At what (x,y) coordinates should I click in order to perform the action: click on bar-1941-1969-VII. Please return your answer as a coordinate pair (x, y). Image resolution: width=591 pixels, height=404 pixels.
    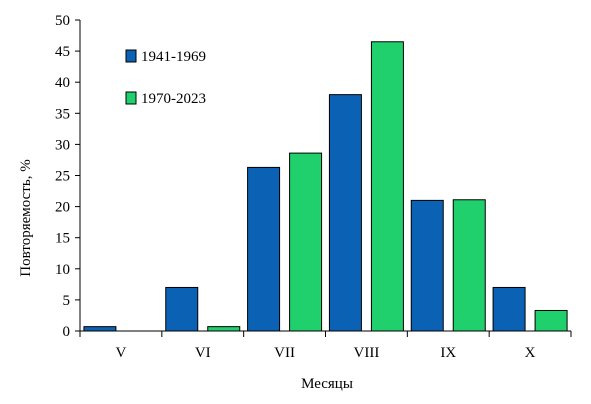
    Looking at the image, I should click on (264, 249).